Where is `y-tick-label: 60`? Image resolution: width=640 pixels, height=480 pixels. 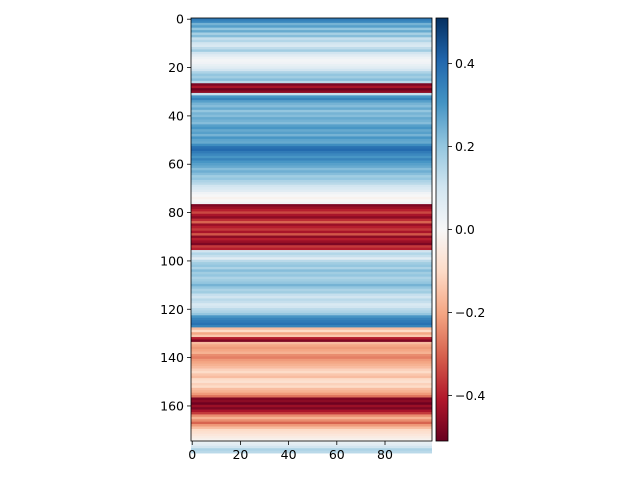 y-tick-label: 60 is located at coordinates (176, 164).